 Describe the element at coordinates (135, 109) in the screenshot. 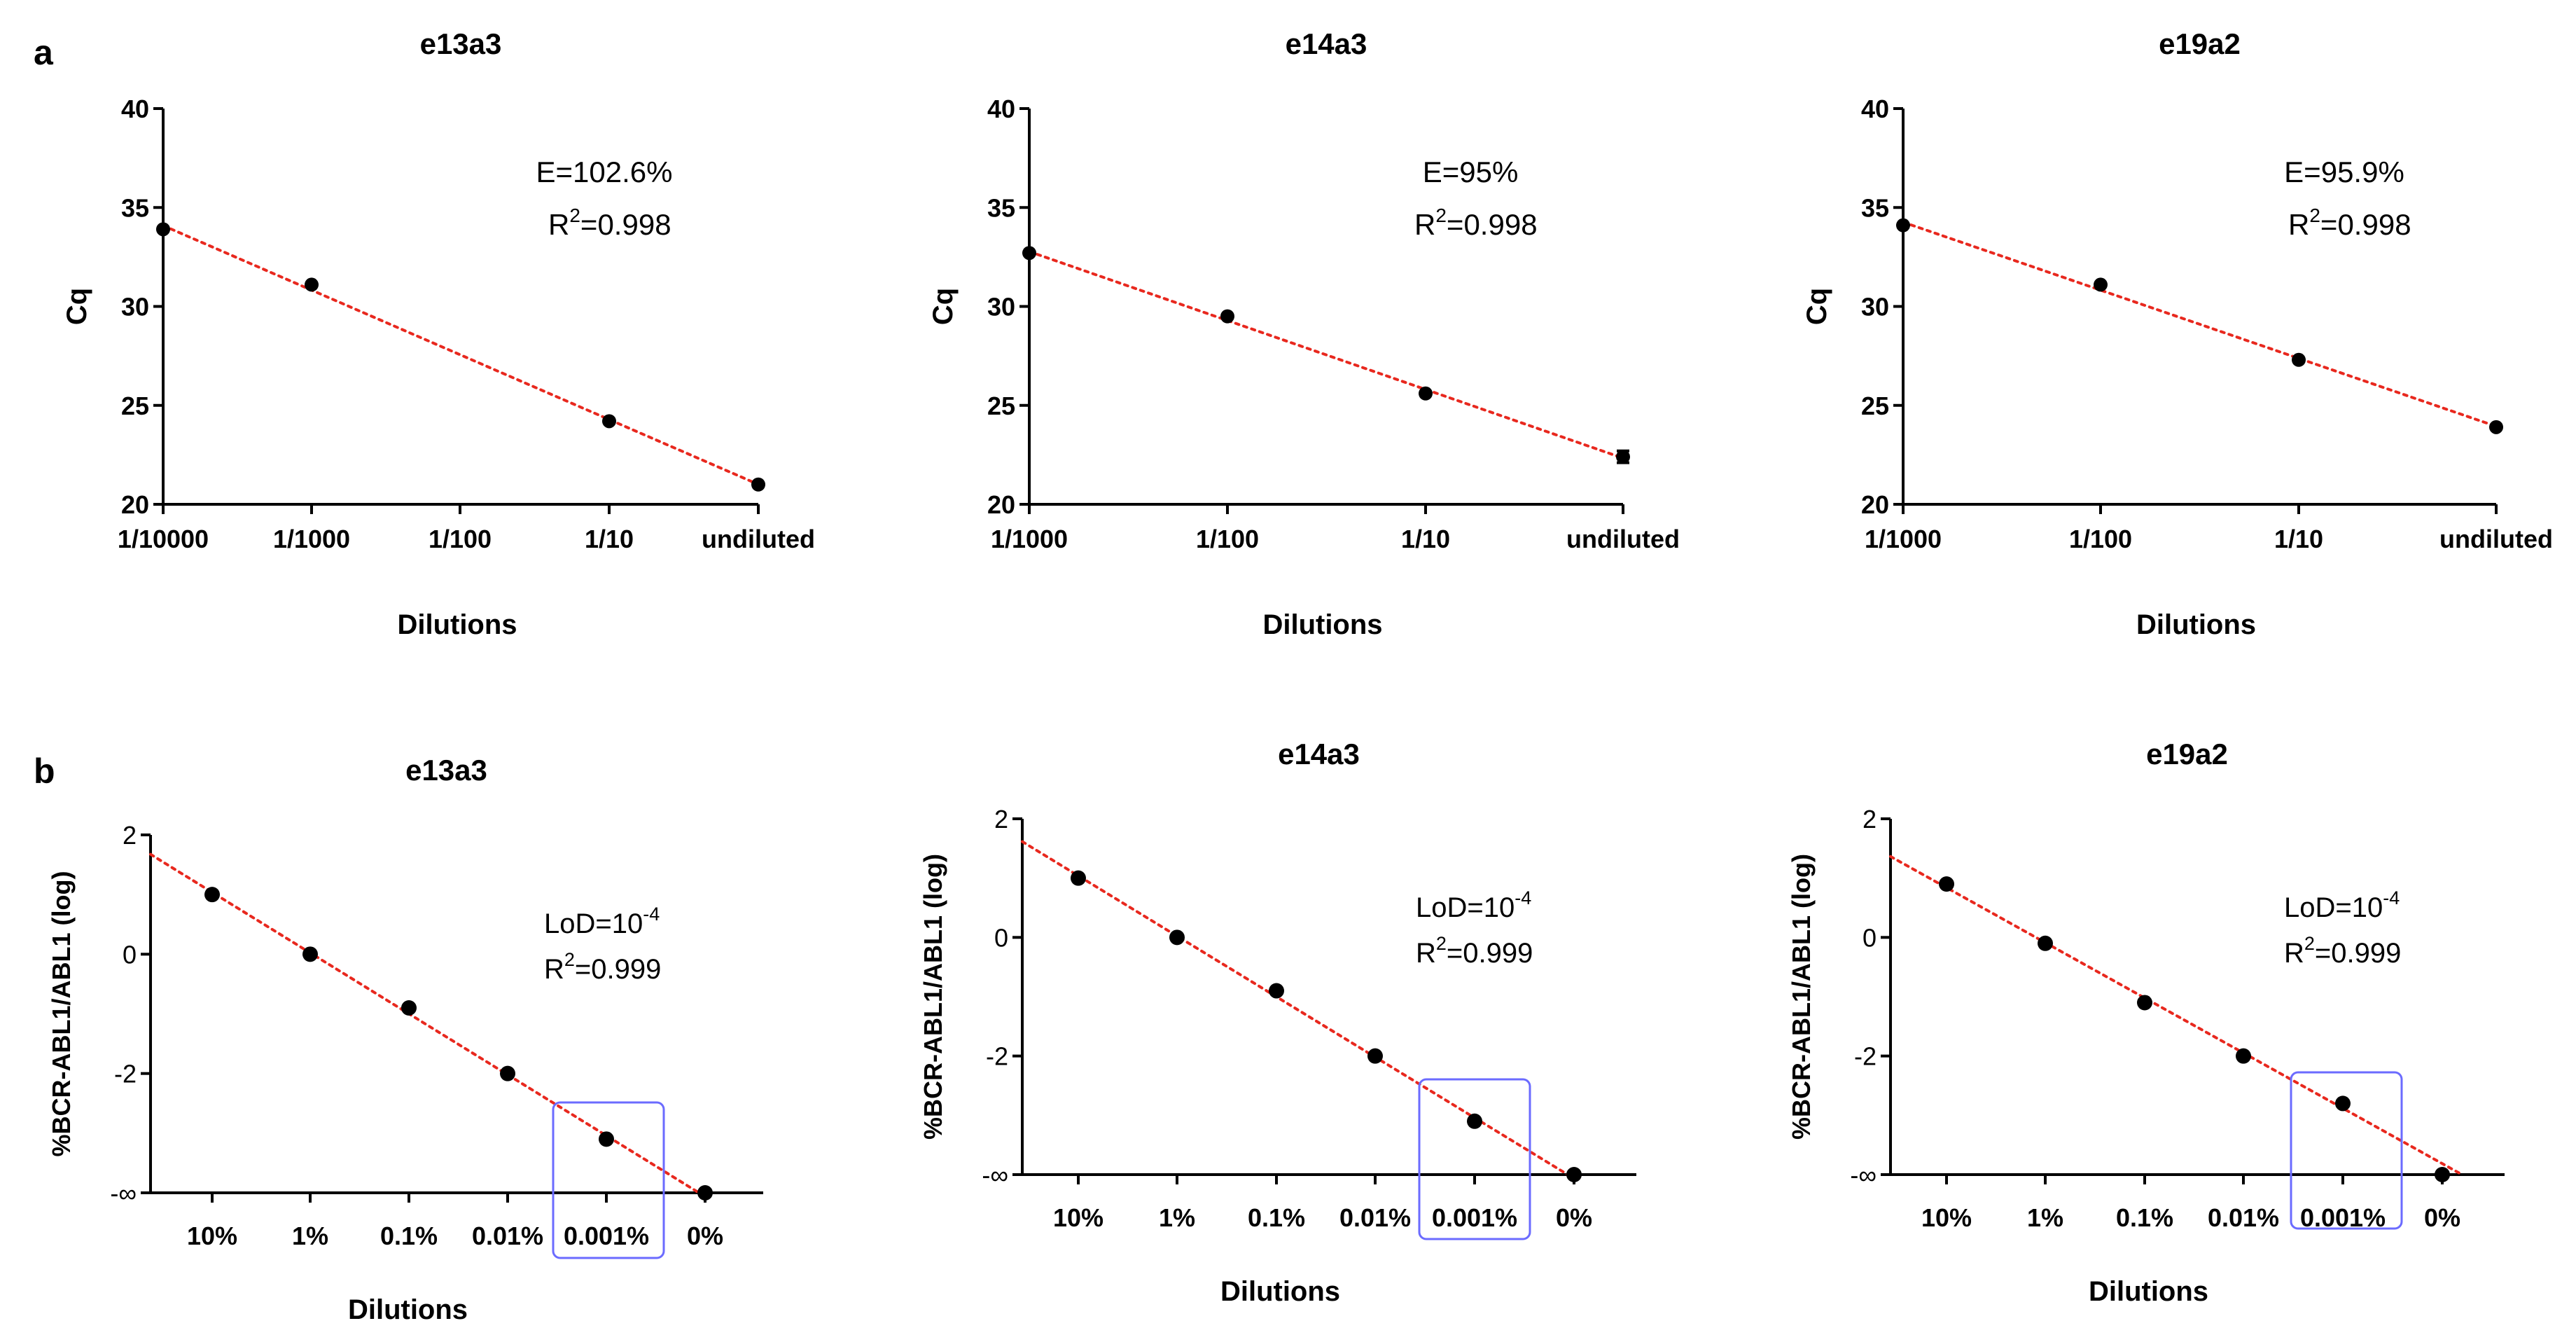

I see `y-tick-label: 40` at that location.